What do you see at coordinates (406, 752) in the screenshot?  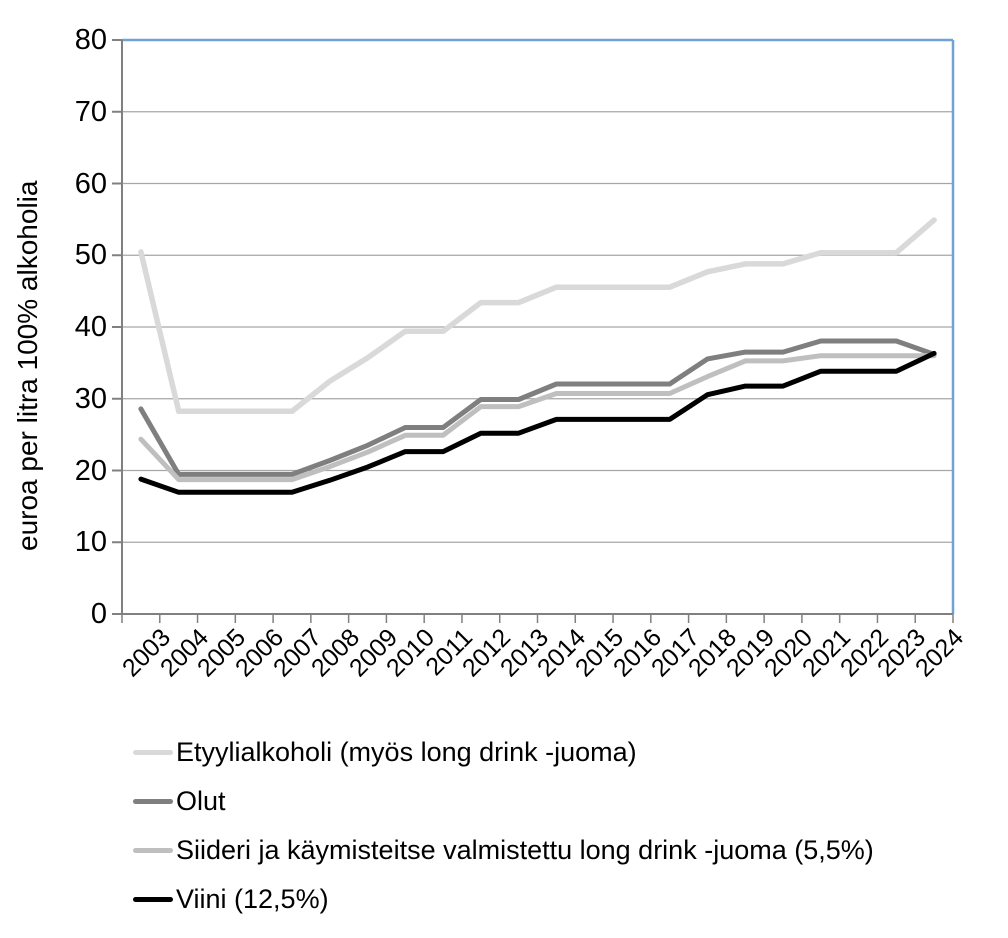 I see `legend-label: Etyylialkoholi (myös long drink -juoma)` at bounding box center [406, 752].